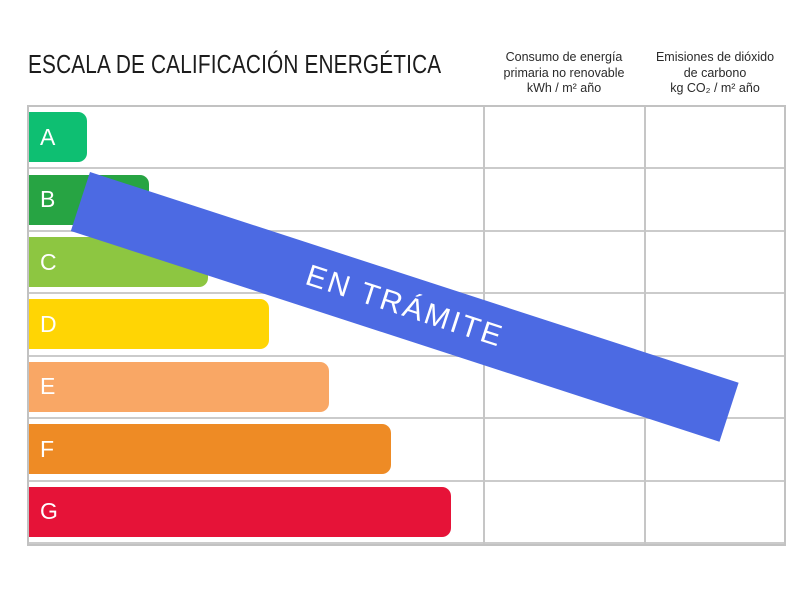 This screenshot has height=600, width=800. Describe the element at coordinates (715, 57) in the screenshot. I see `header-line: Emisiones de dióxido` at that location.